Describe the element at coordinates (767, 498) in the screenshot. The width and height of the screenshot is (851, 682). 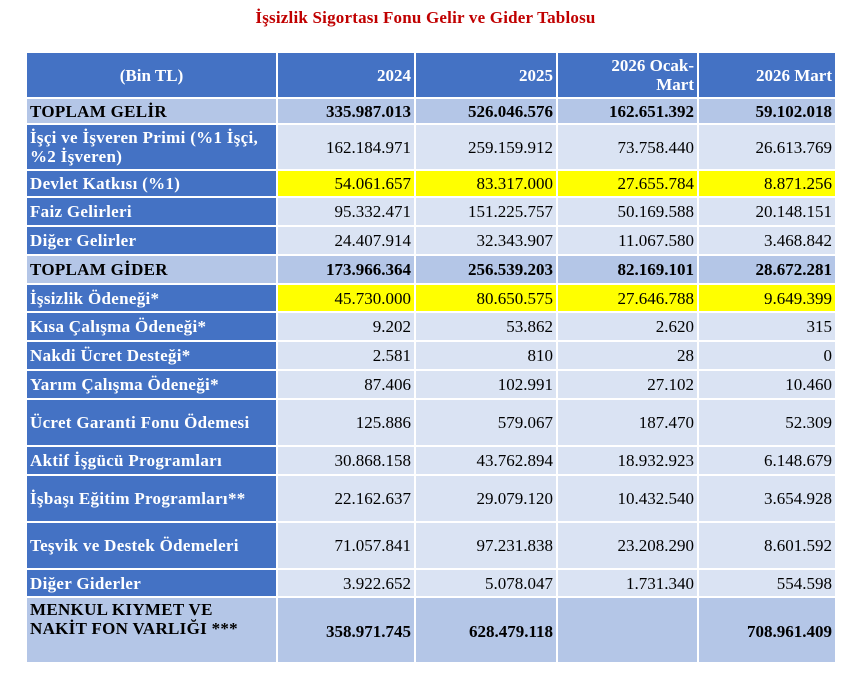
I see `cell: 3.654.928` at that location.